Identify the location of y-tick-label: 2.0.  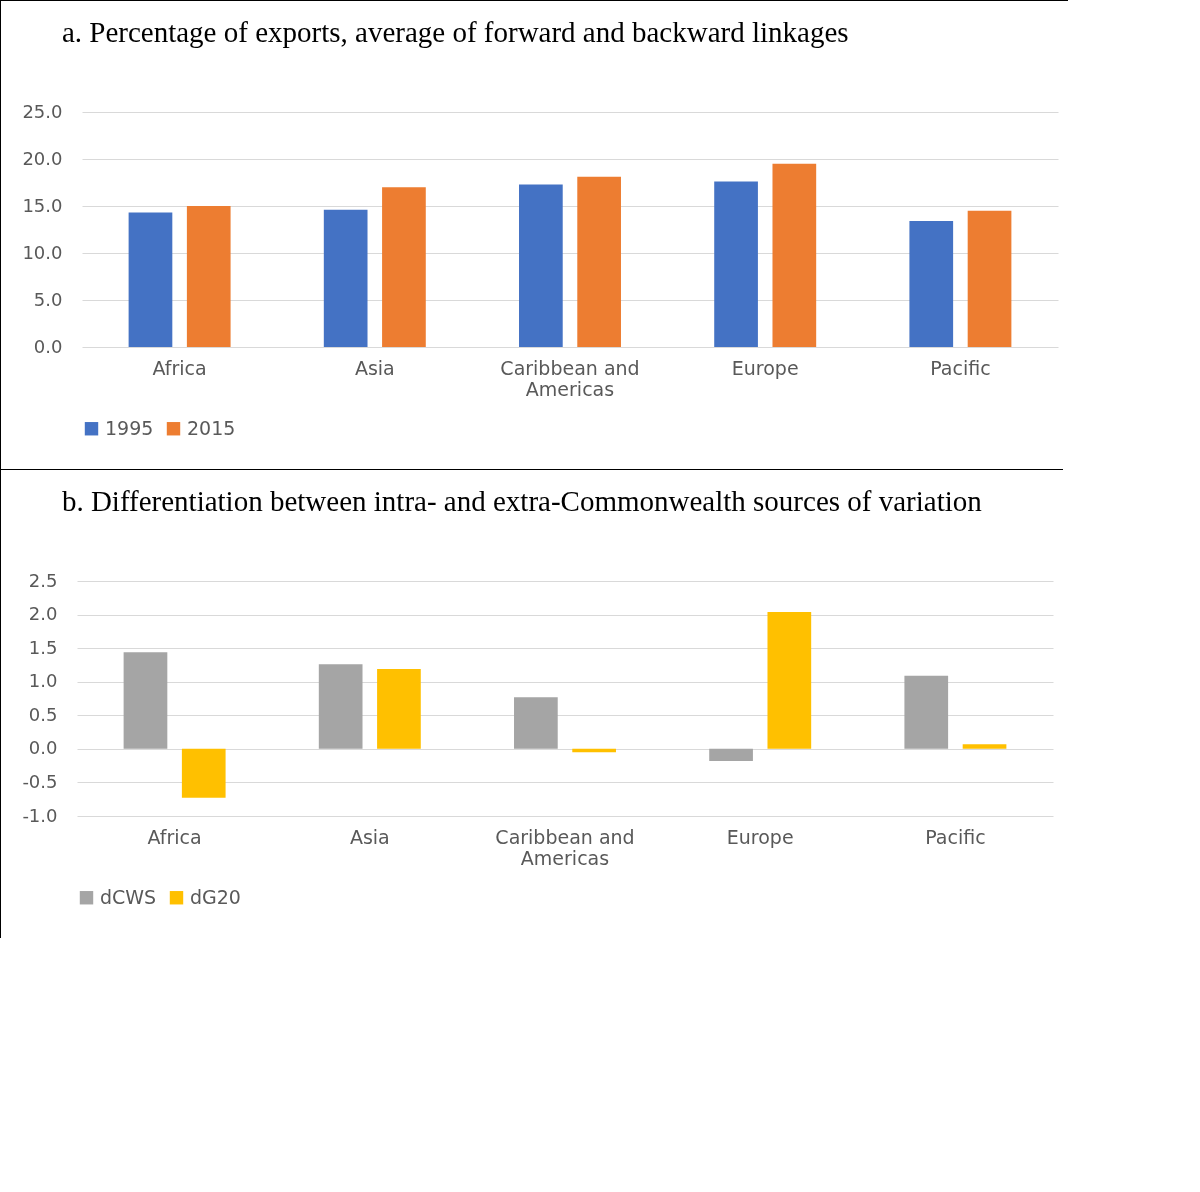
(43, 614).